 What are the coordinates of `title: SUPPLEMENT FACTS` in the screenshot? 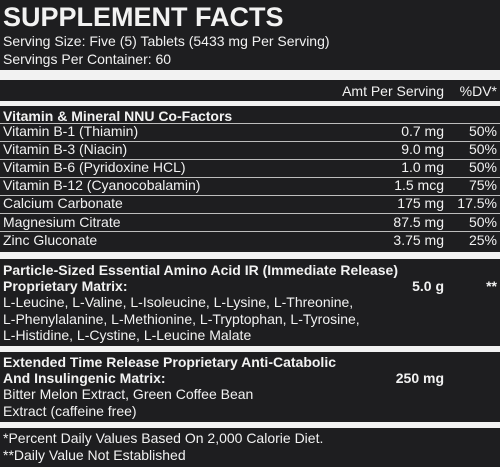 It's located at (143, 17).